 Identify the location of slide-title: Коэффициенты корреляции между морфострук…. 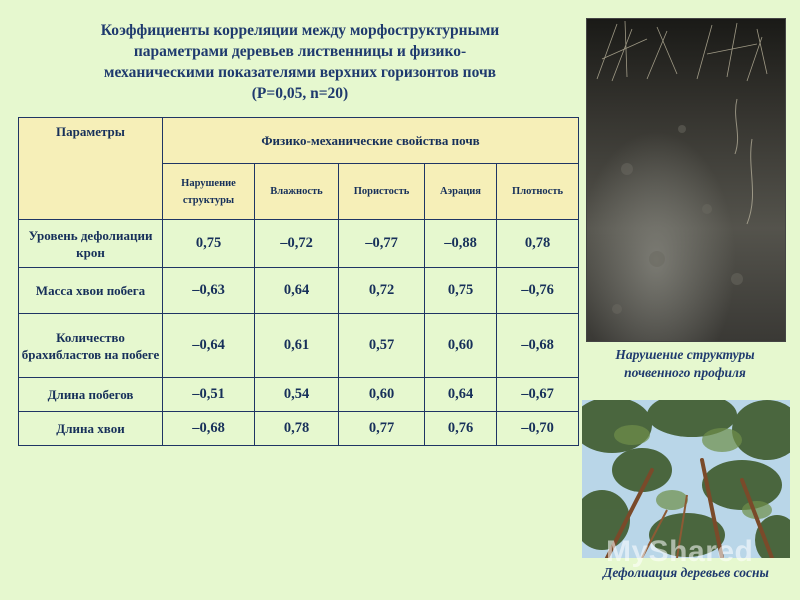
(300, 62).